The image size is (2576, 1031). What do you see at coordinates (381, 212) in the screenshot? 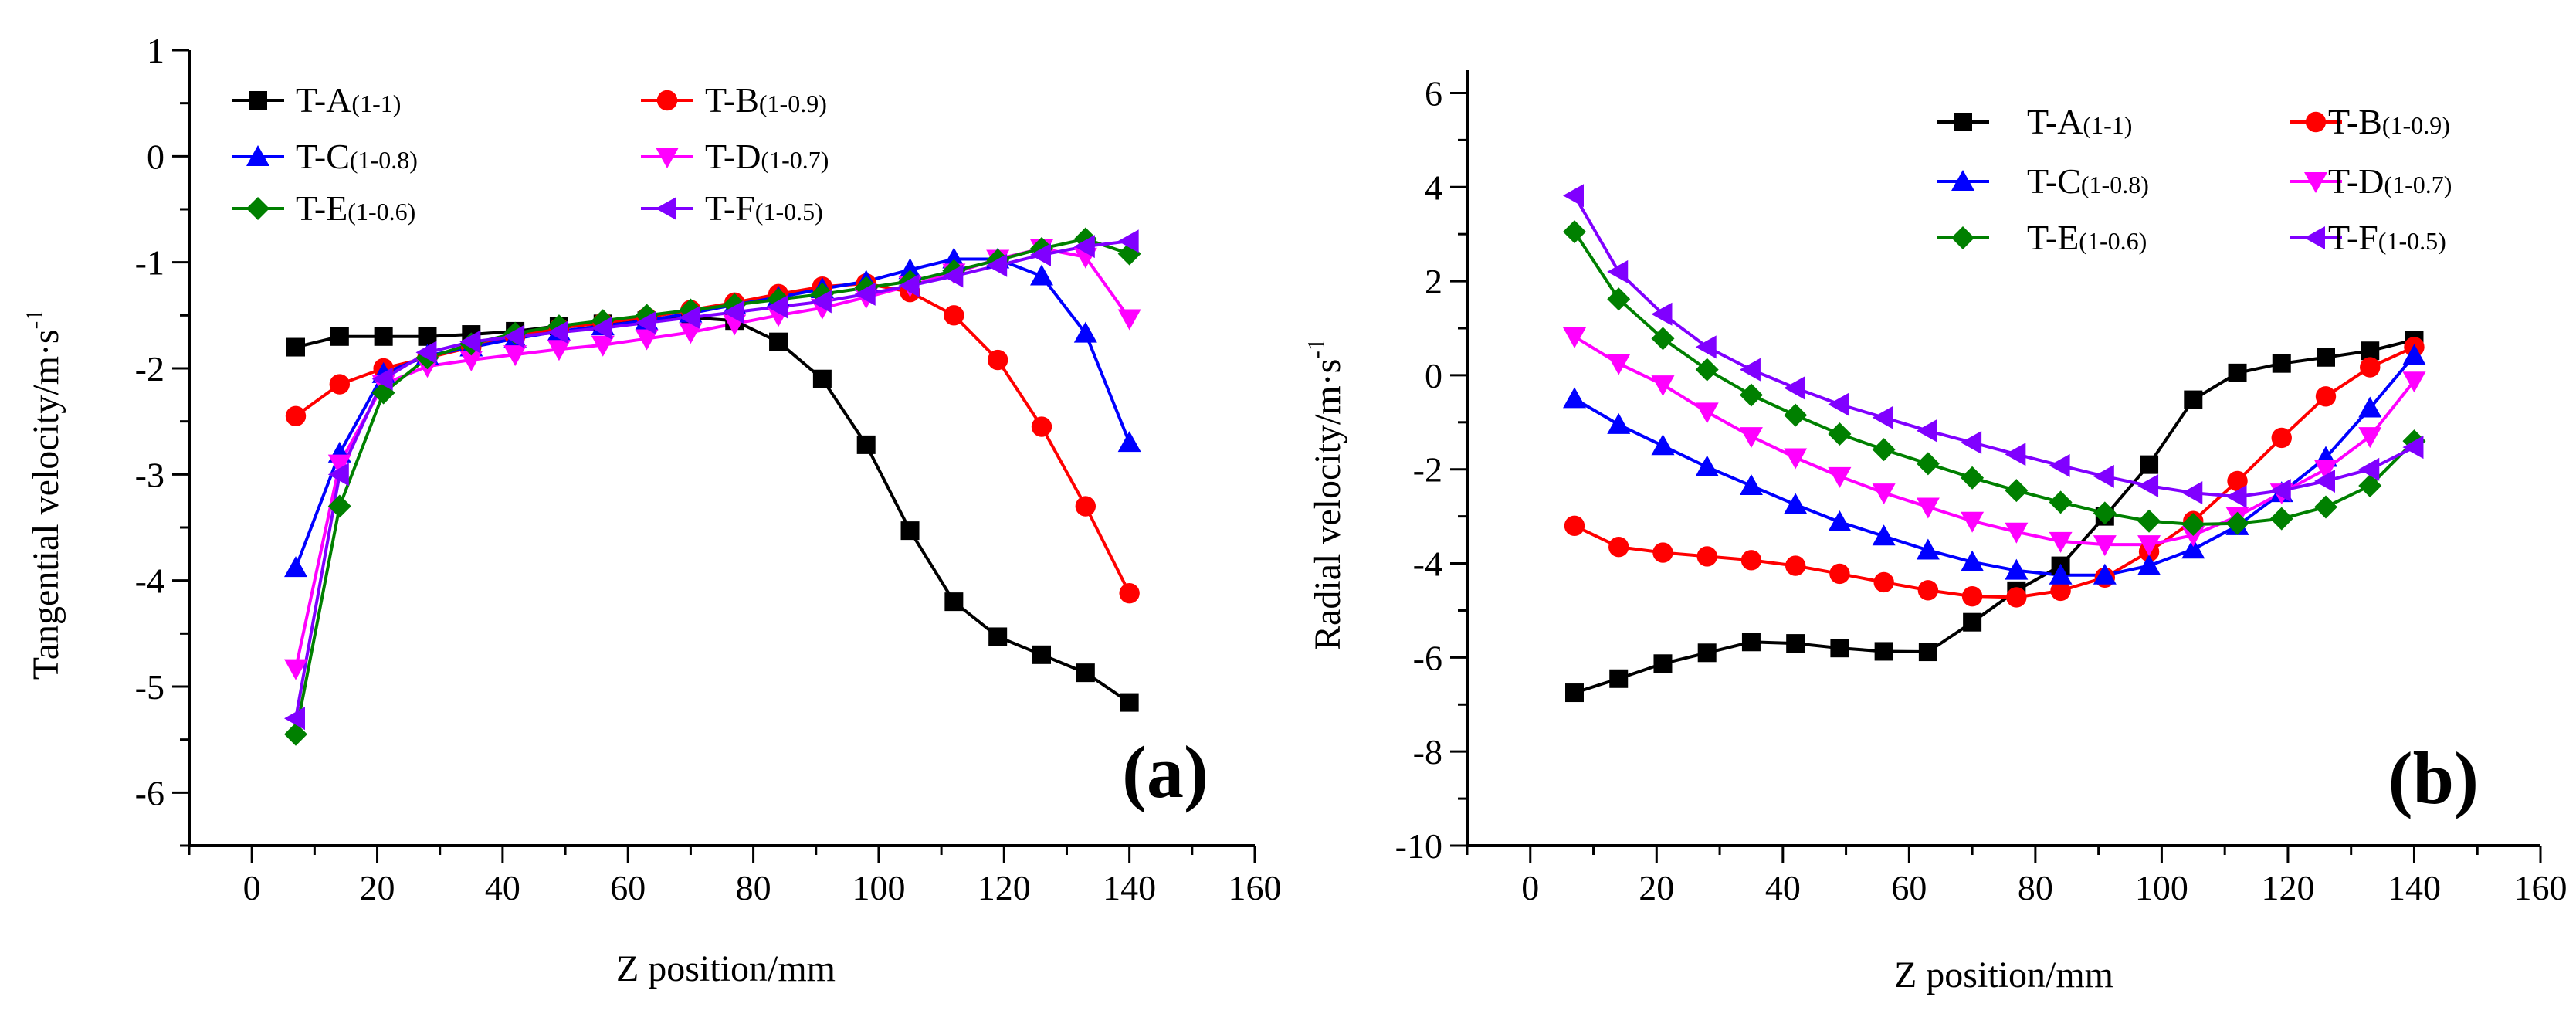
I see `legend-label-sub: (1-0.6)` at bounding box center [381, 212].